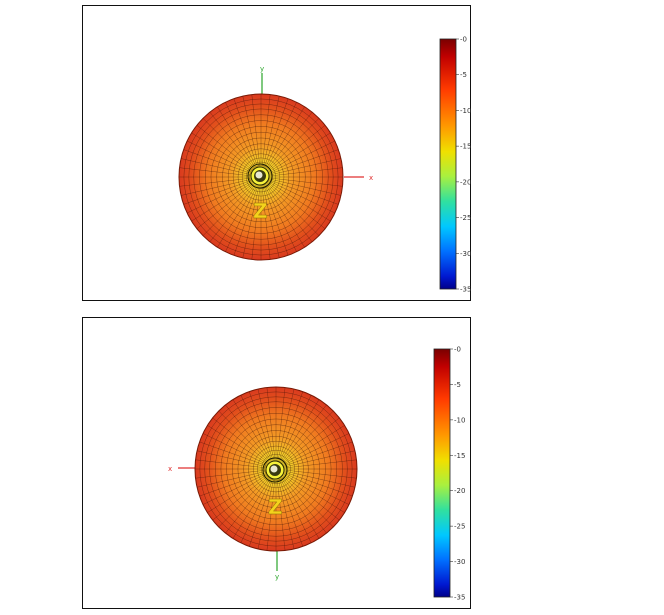 Image resolution: width=664 pixels, height=615 pixels. I want to click on radiation-sphere, so click(276, 469).